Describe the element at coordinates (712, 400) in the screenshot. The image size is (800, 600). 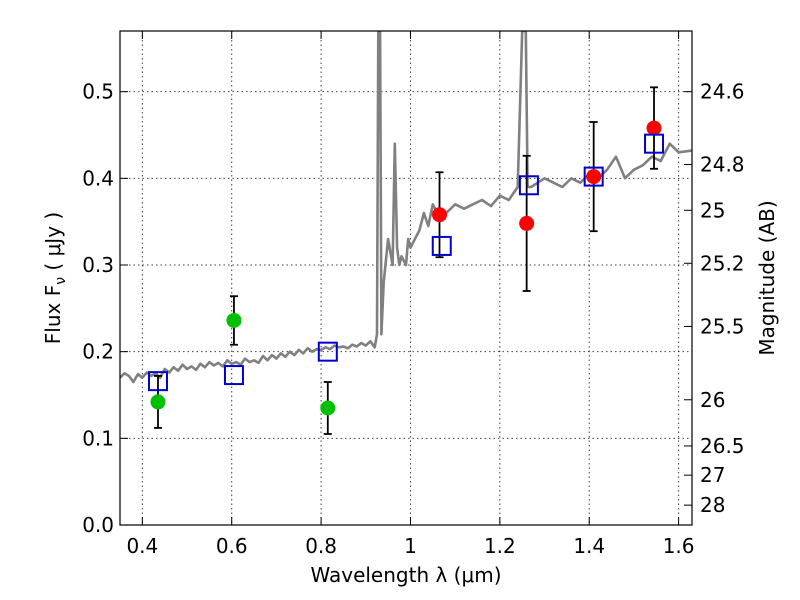
I see `right-tick-label: 26` at that location.